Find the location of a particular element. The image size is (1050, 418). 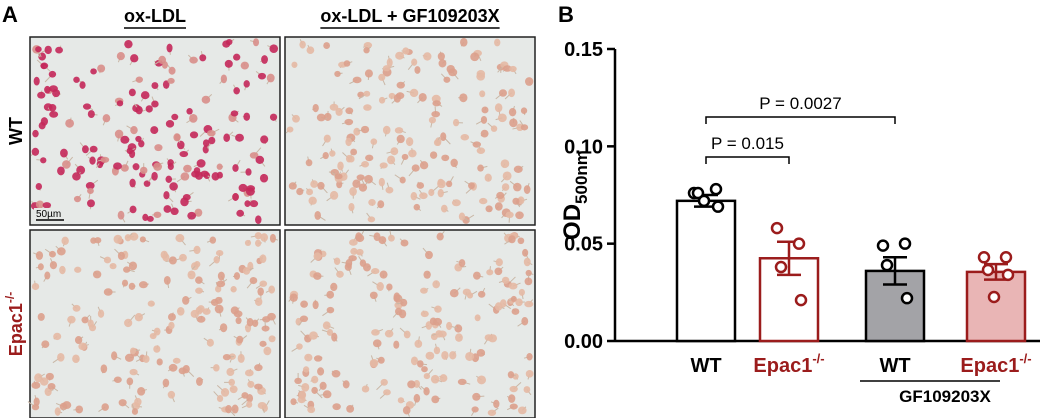

y-tick-label: 0.00 is located at coordinates (583, 342).